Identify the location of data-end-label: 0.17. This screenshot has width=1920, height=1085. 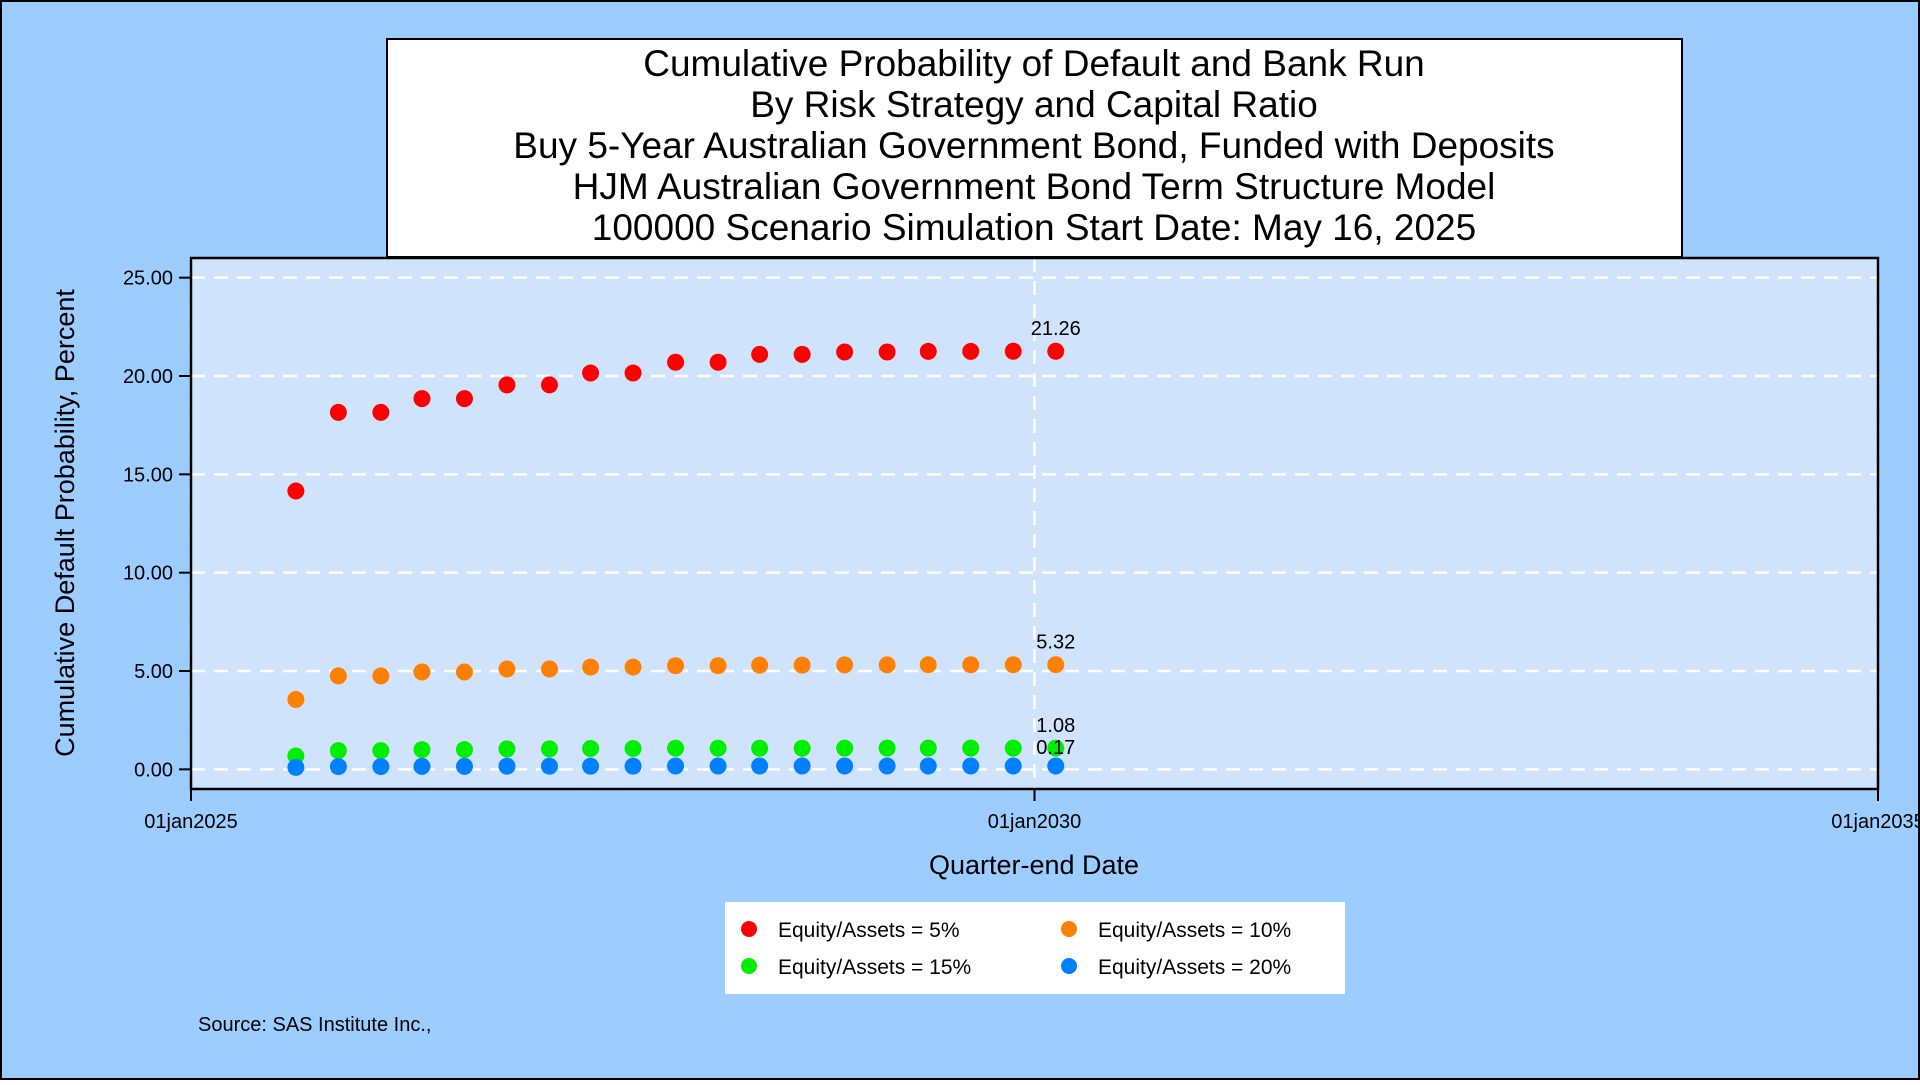
(1055, 748).